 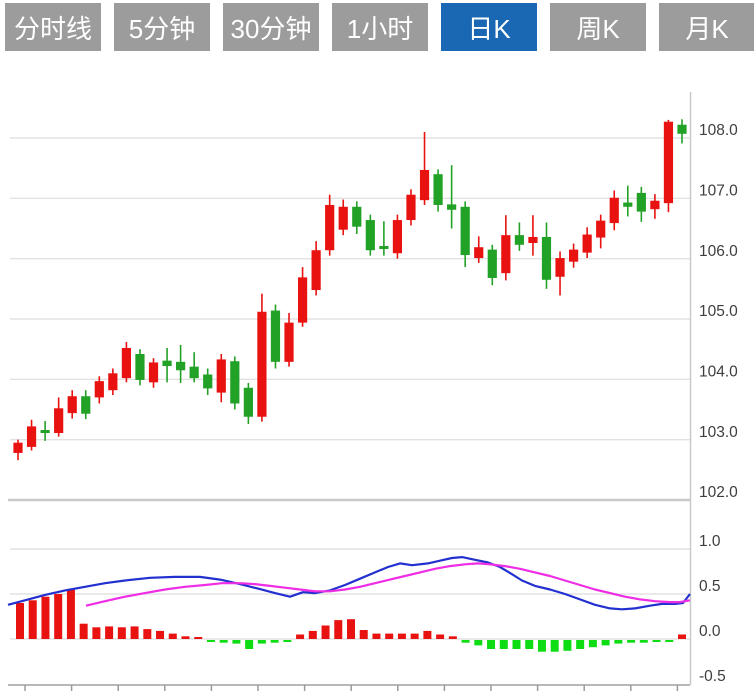 What do you see at coordinates (712, 609) in the screenshot?
I see `macd-axis-labels: 1.0 0.5 0.0 -0.5` at bounding box center [712, 609].